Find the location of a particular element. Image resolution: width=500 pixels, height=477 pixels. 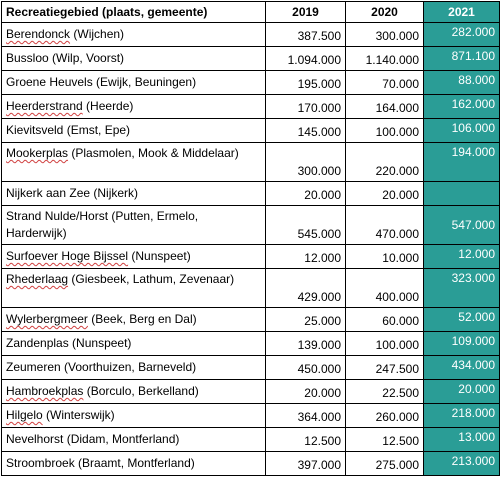

value-2021: 109.000 is located at coordinates (461, 343).